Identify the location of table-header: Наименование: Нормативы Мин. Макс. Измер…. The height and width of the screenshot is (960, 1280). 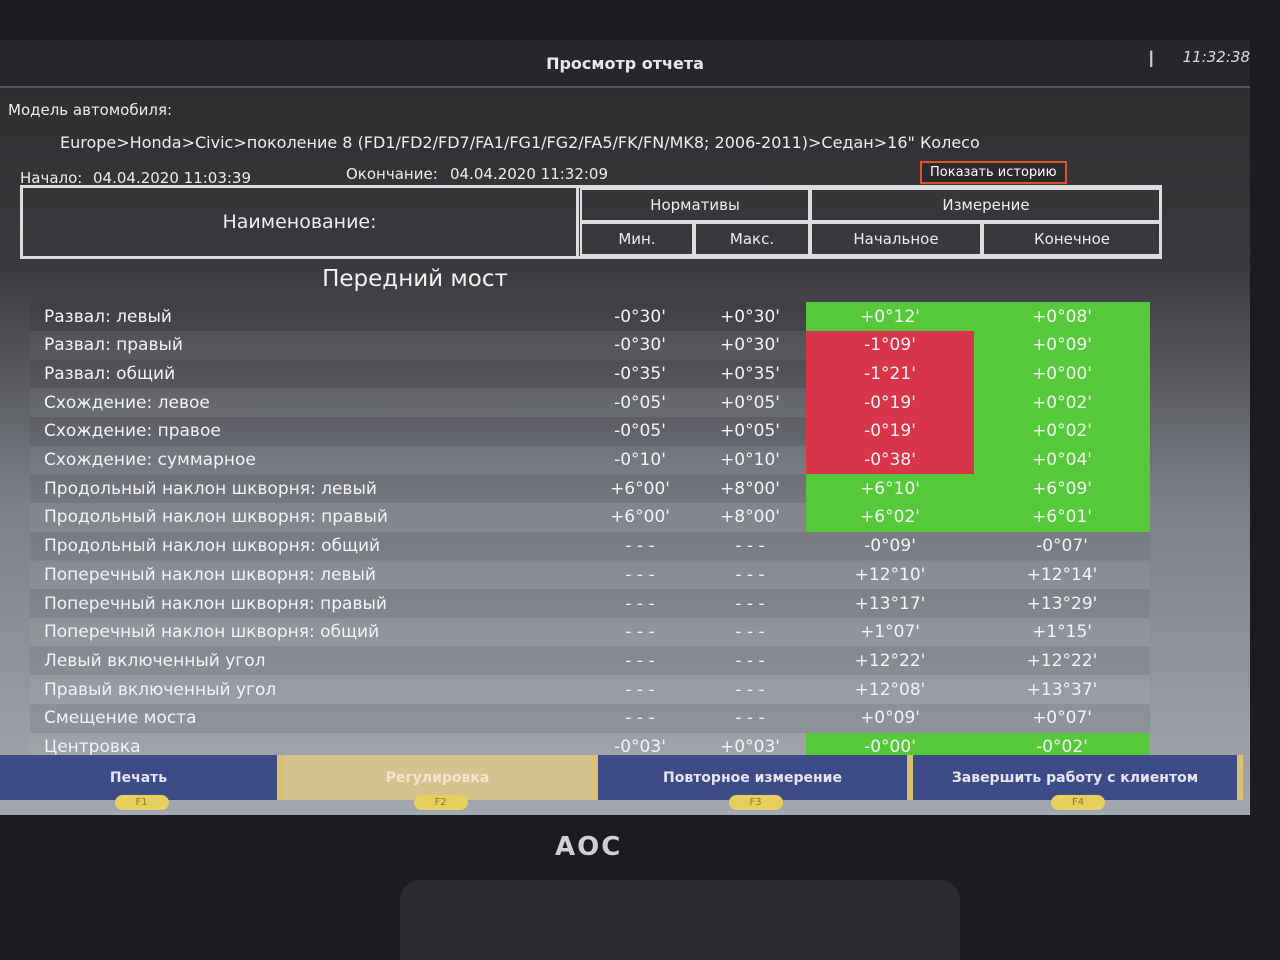
(591, 222).